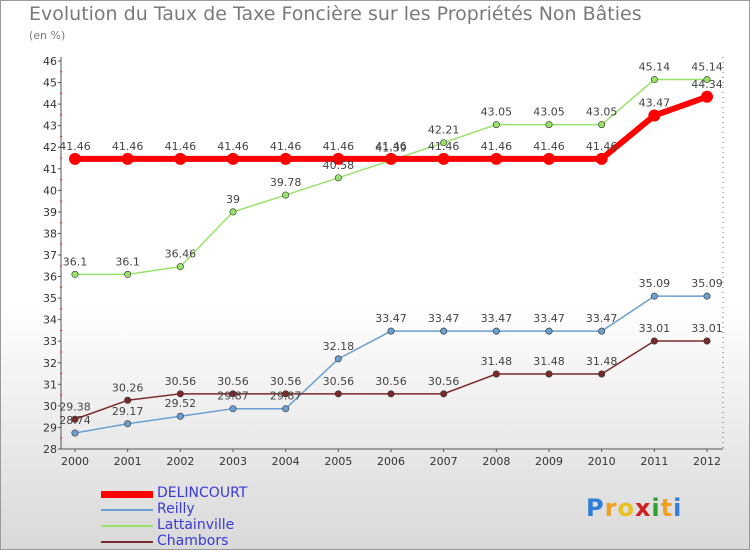  Describe the element at coordinates (707, 328) in the screenshot. I see `data-label: 33.01` at that location.